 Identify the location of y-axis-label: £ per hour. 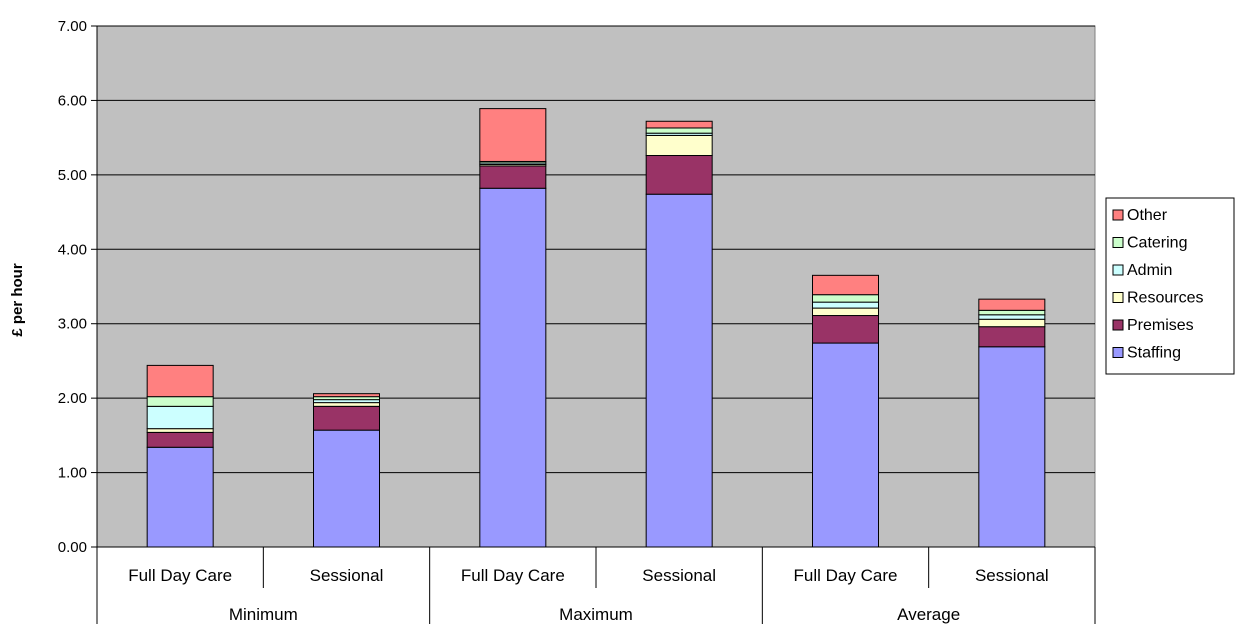
(17, 300).